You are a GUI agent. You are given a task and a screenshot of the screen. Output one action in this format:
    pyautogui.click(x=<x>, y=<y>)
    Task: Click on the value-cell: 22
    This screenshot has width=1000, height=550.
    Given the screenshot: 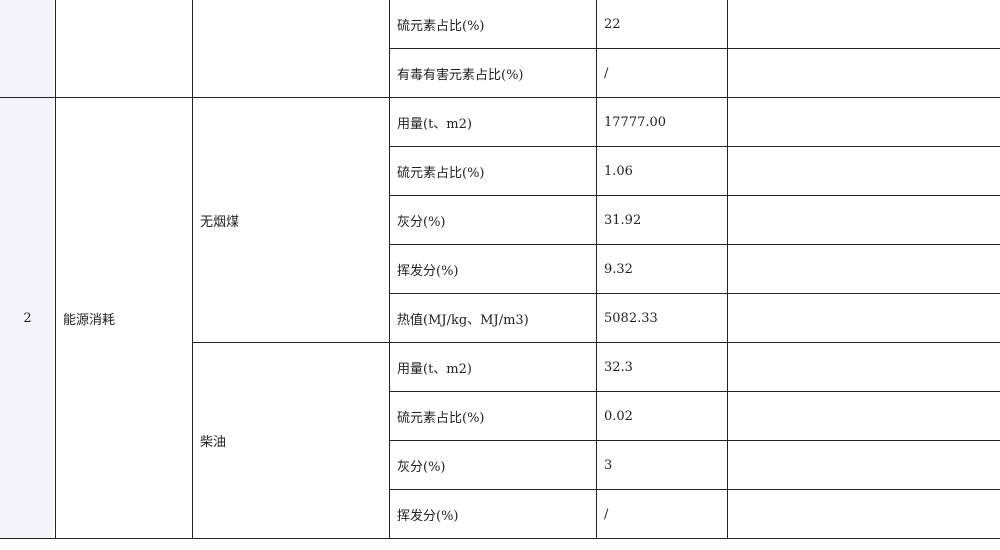 What is the action you would take?
    pyautogui.click(x=662, y=24)
    